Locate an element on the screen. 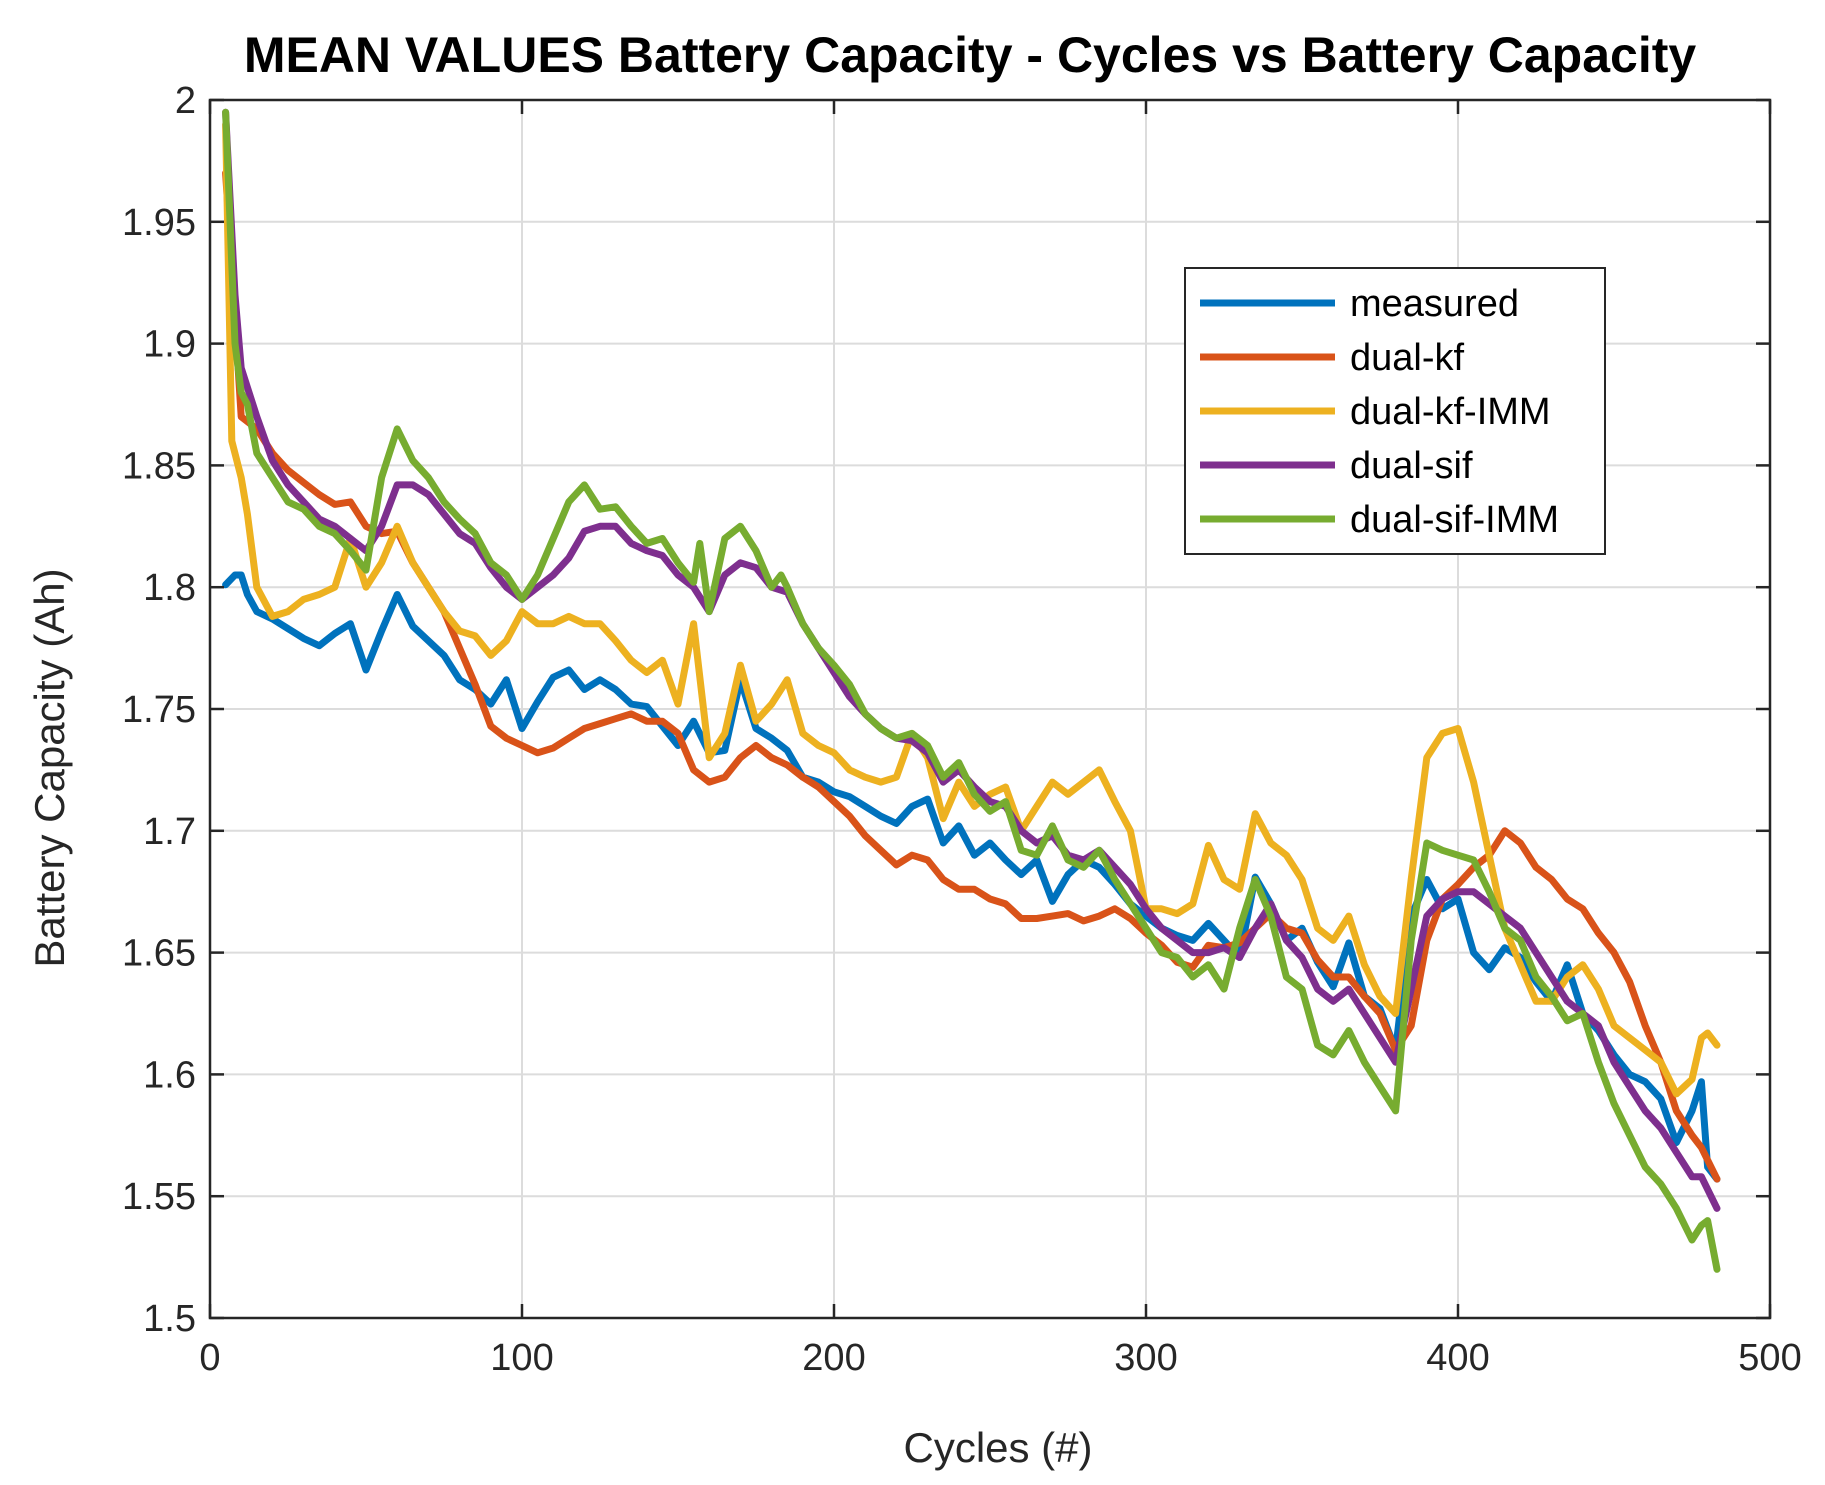 Image resolution: width=1825 pixels, height=1485 pixels. y-tick-label: 1.85 is located at coordinates (159, 466).